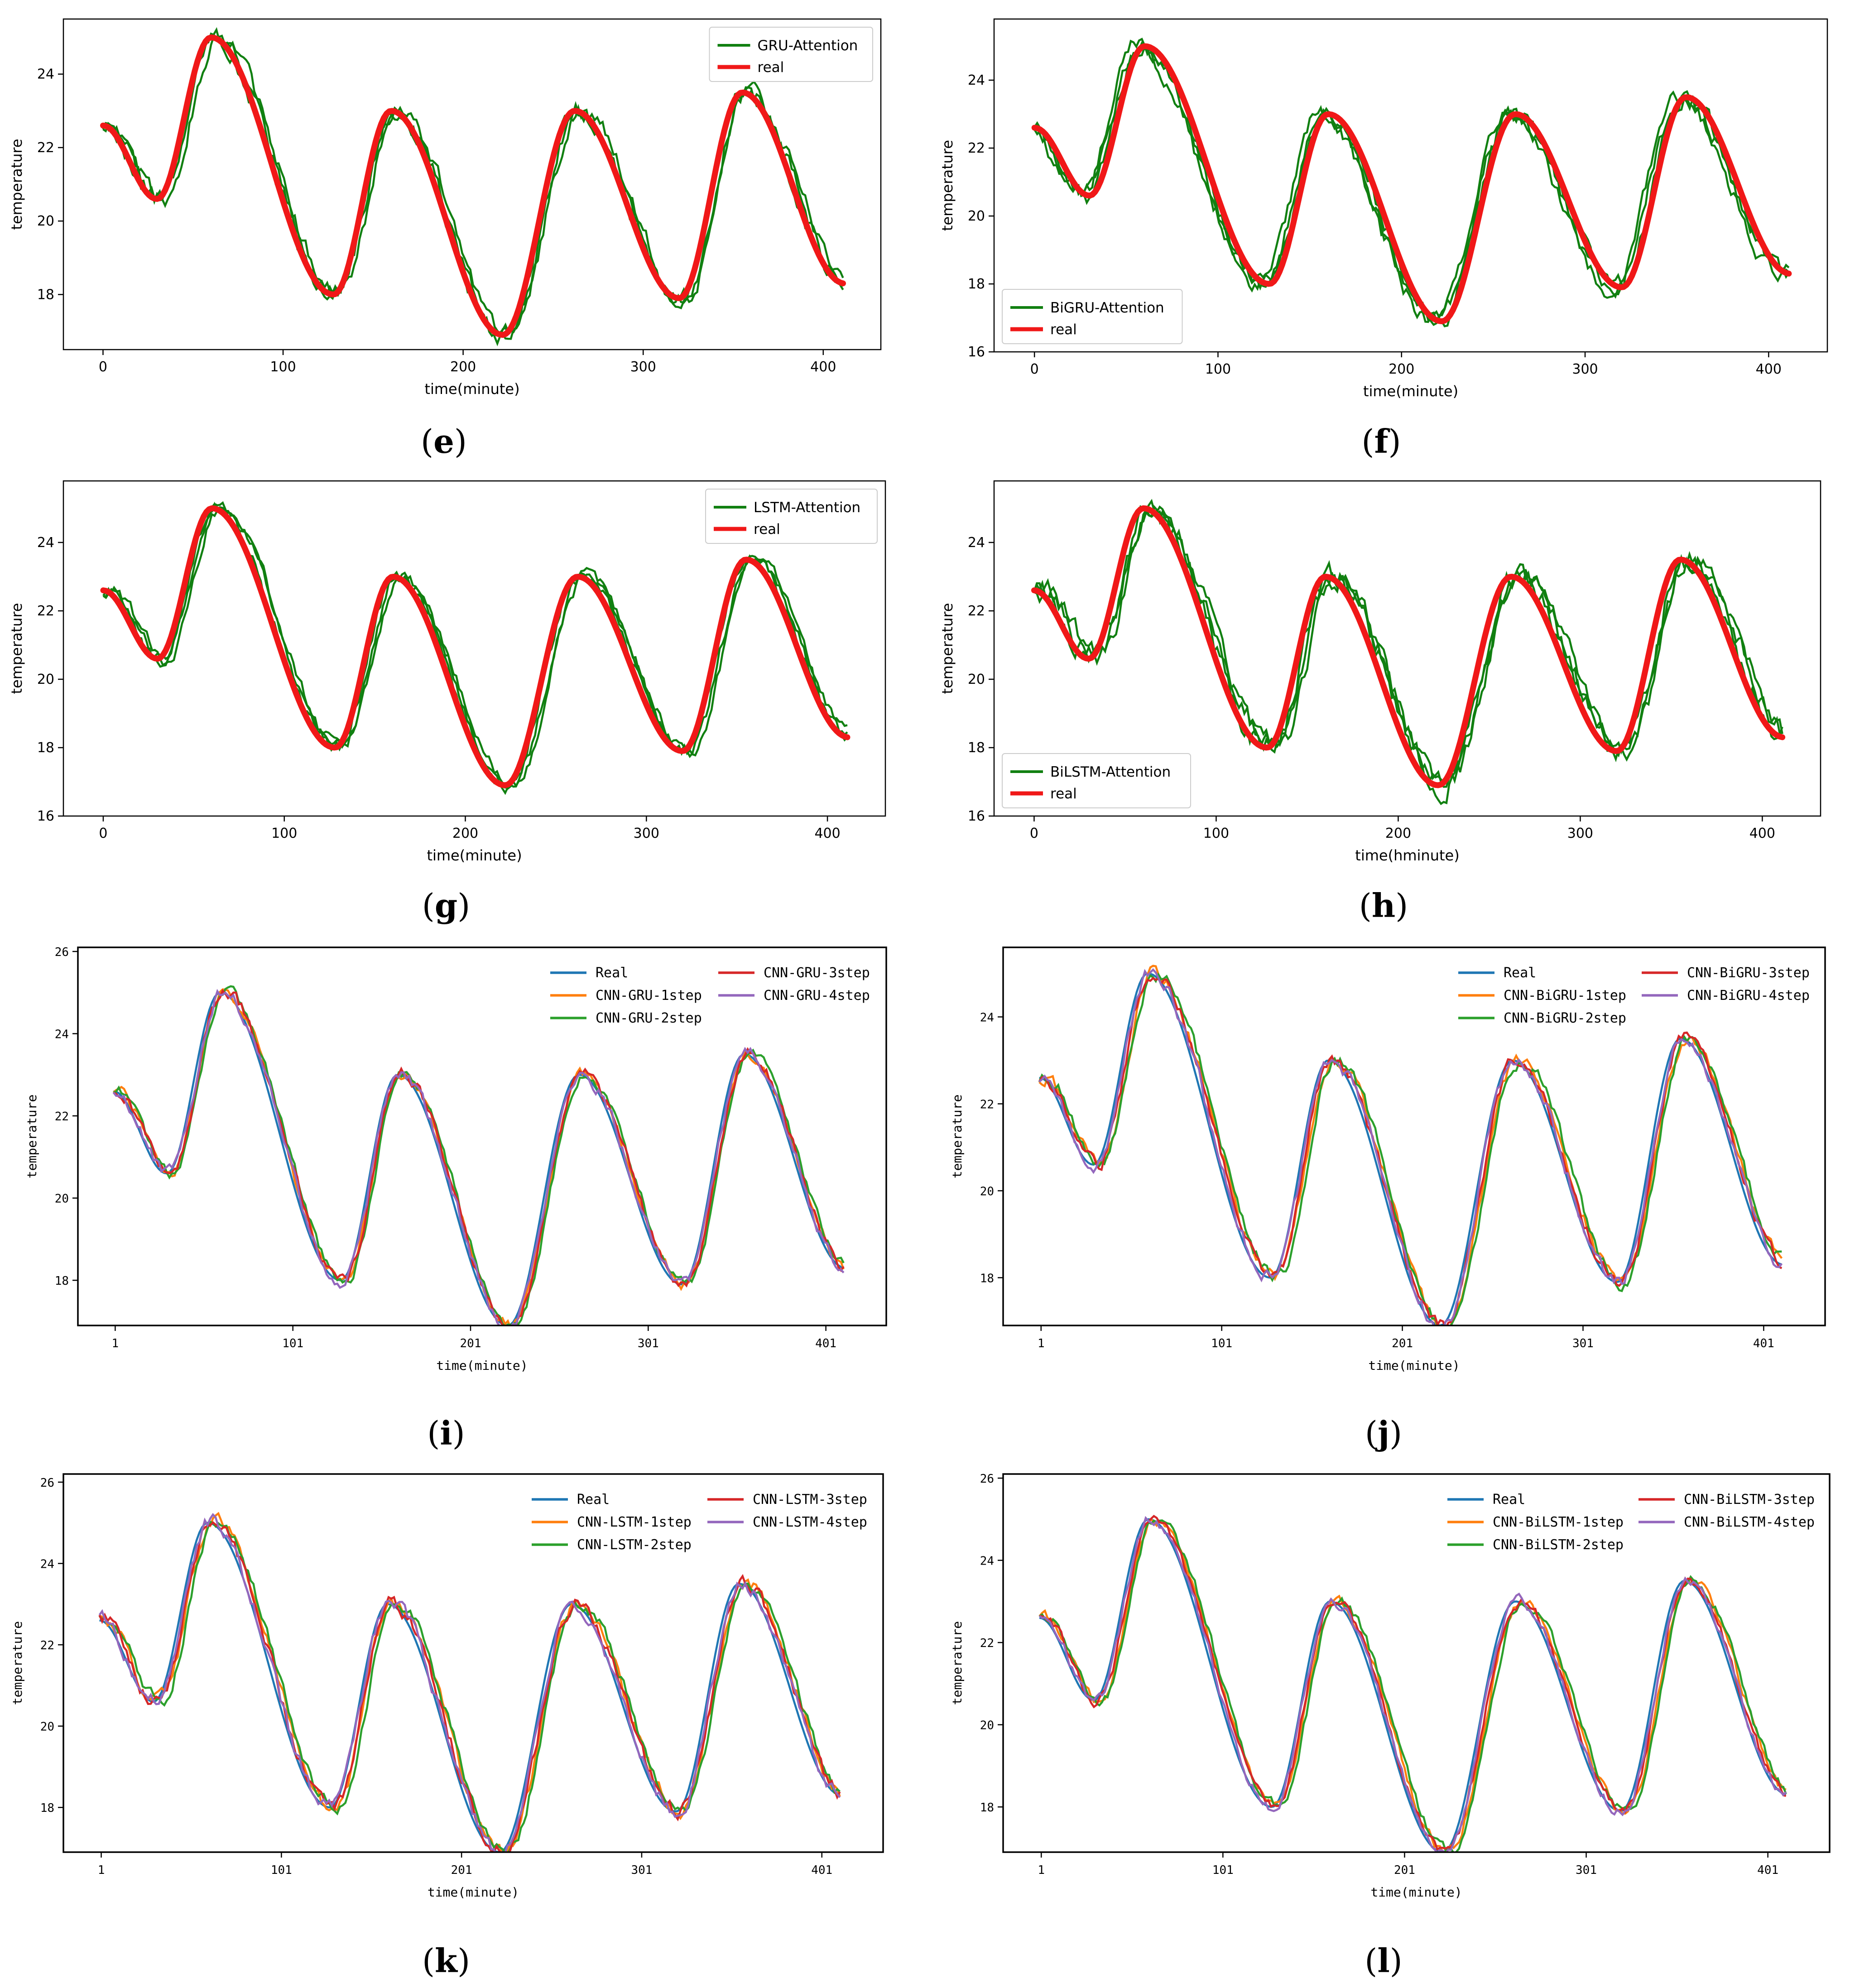 Image resolution: width=1850 pixels, height=1988 pixels. Describe the element at coordinates (1110, 772) in the screenshot. I see `legend-entry: BiLSTM-Attention` at that location.